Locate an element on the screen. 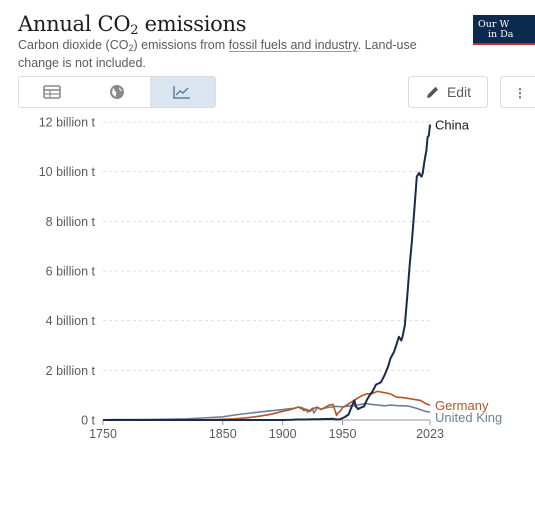 This screenshot has width=535, height=505. series-label-united-kingdom: United King is located at coordinates (468, 417).